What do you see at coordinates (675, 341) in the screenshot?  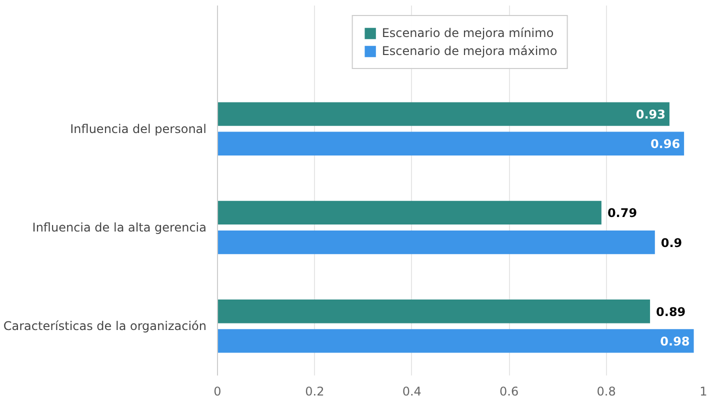 I see `data-label: 0.98` at bounding box center [675, 341].